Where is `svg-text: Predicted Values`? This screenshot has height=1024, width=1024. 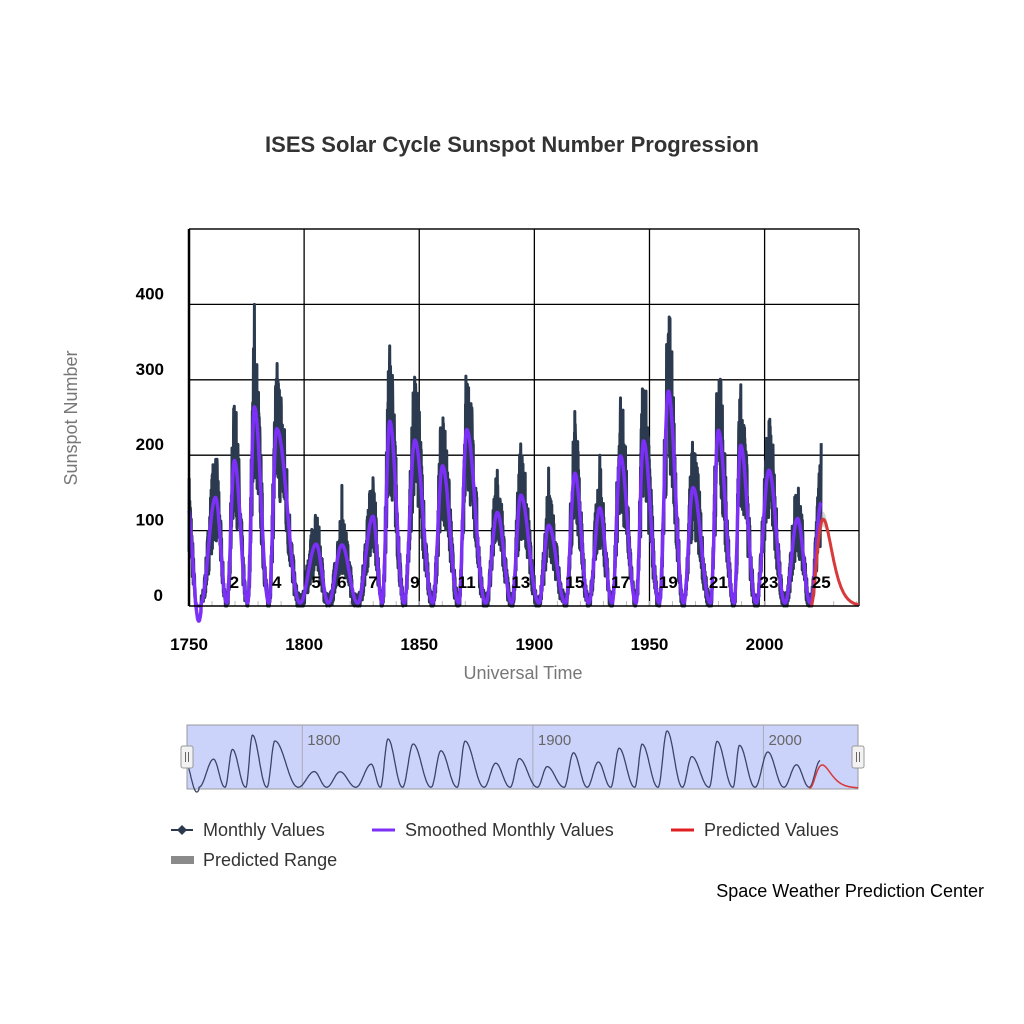
svg-text: Predicted Values is located at coordinates (771, 830).